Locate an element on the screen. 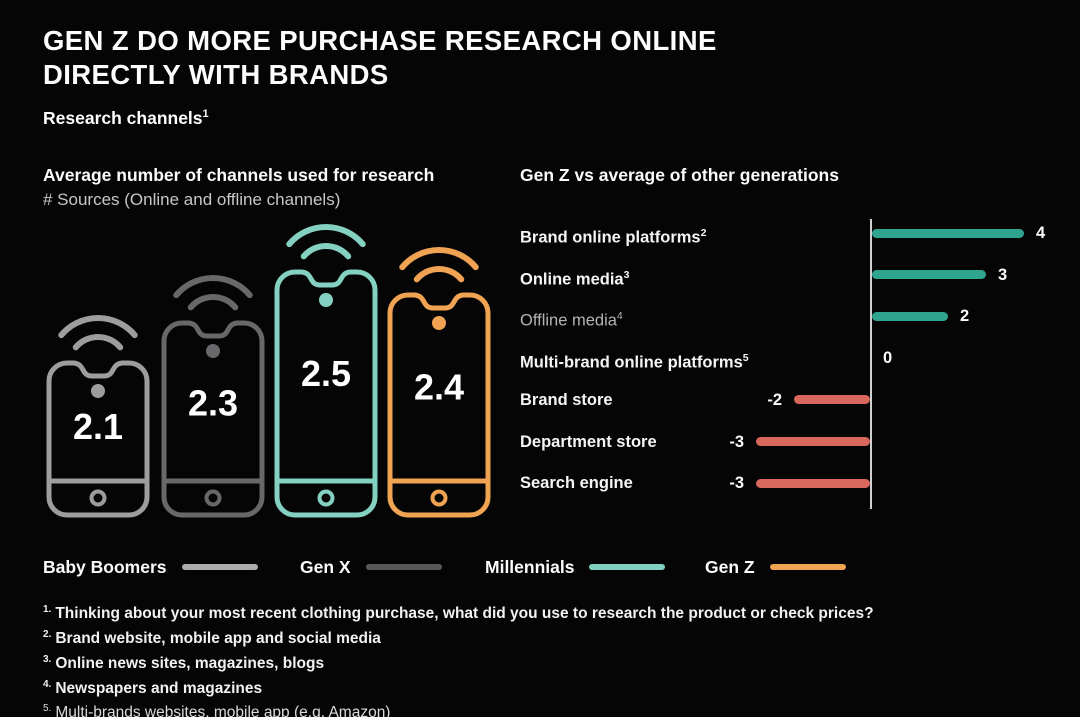 This screenshot has height=717, width=1080. bar-label-online-media: Online media3 is located at coordinates (575, 276).